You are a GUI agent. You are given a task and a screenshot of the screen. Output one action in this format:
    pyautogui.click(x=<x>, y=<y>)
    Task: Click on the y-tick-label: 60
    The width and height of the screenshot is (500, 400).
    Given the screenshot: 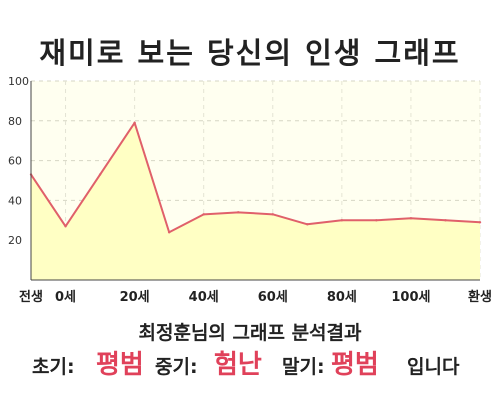 What is the action you would take?
    pyautogui.click(x=15, y=161)
    